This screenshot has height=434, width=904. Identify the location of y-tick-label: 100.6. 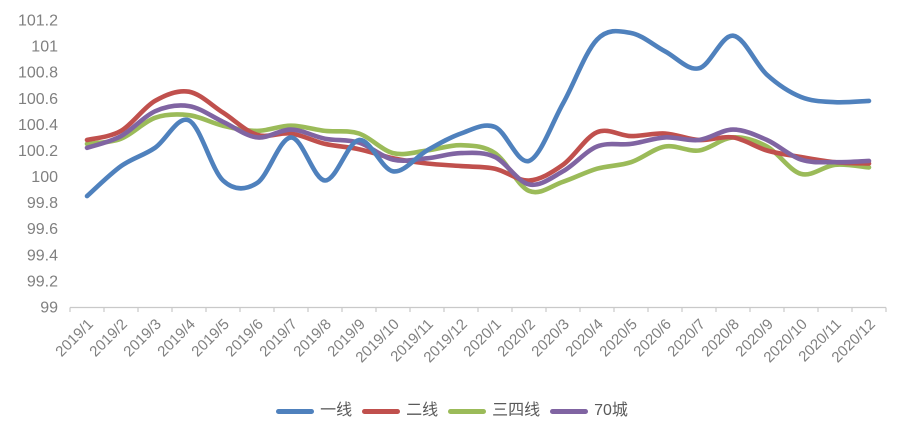
(38, 99).